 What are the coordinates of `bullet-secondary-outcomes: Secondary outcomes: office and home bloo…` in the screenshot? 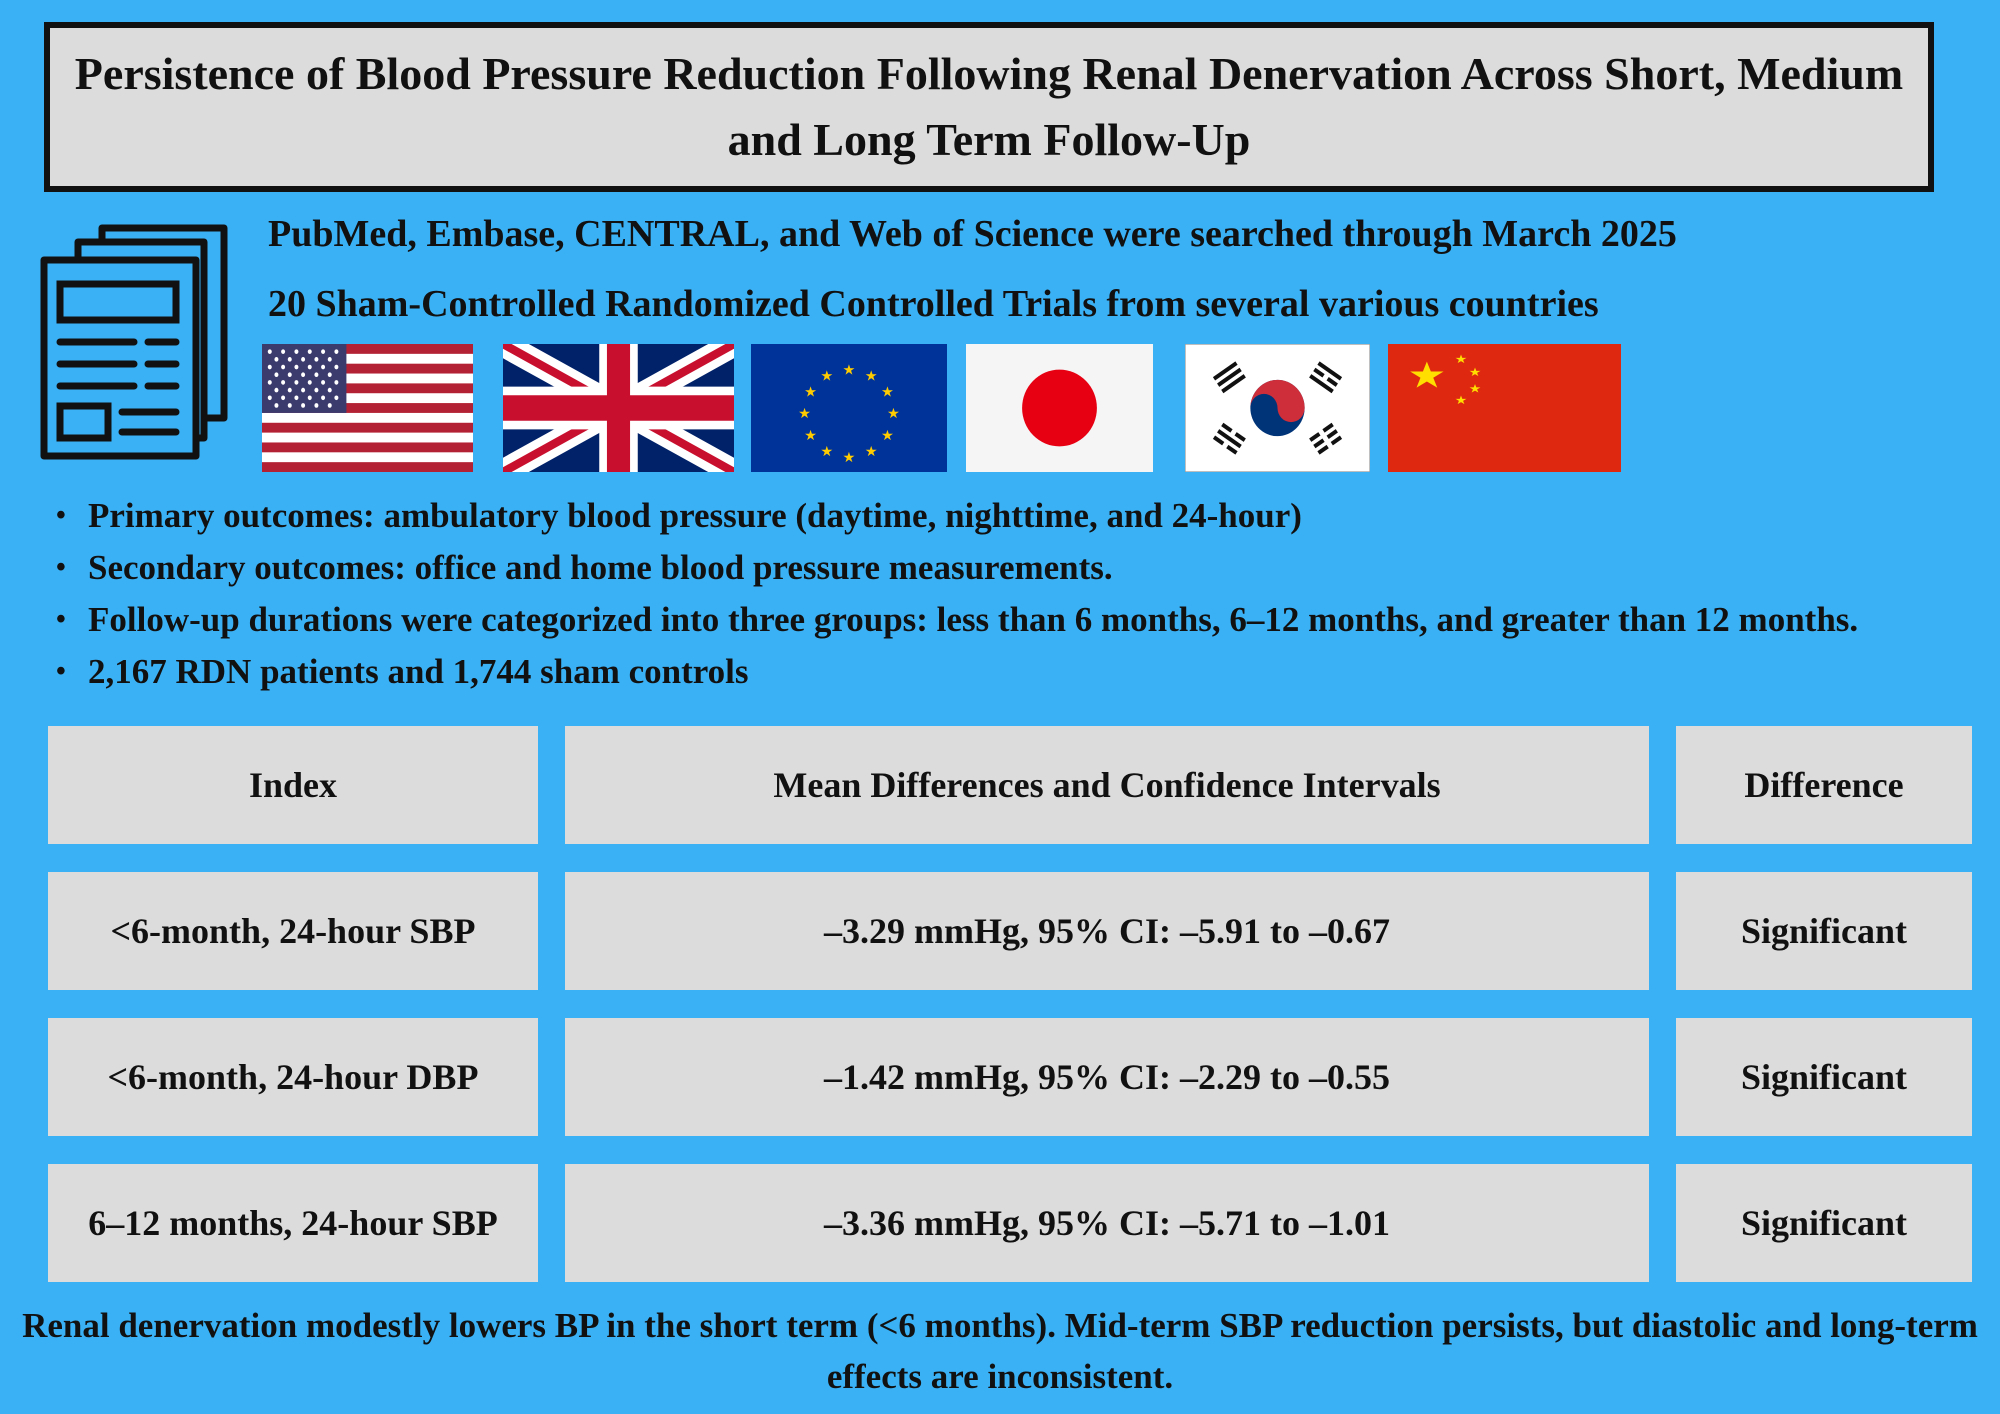 It's located at (957, 568).